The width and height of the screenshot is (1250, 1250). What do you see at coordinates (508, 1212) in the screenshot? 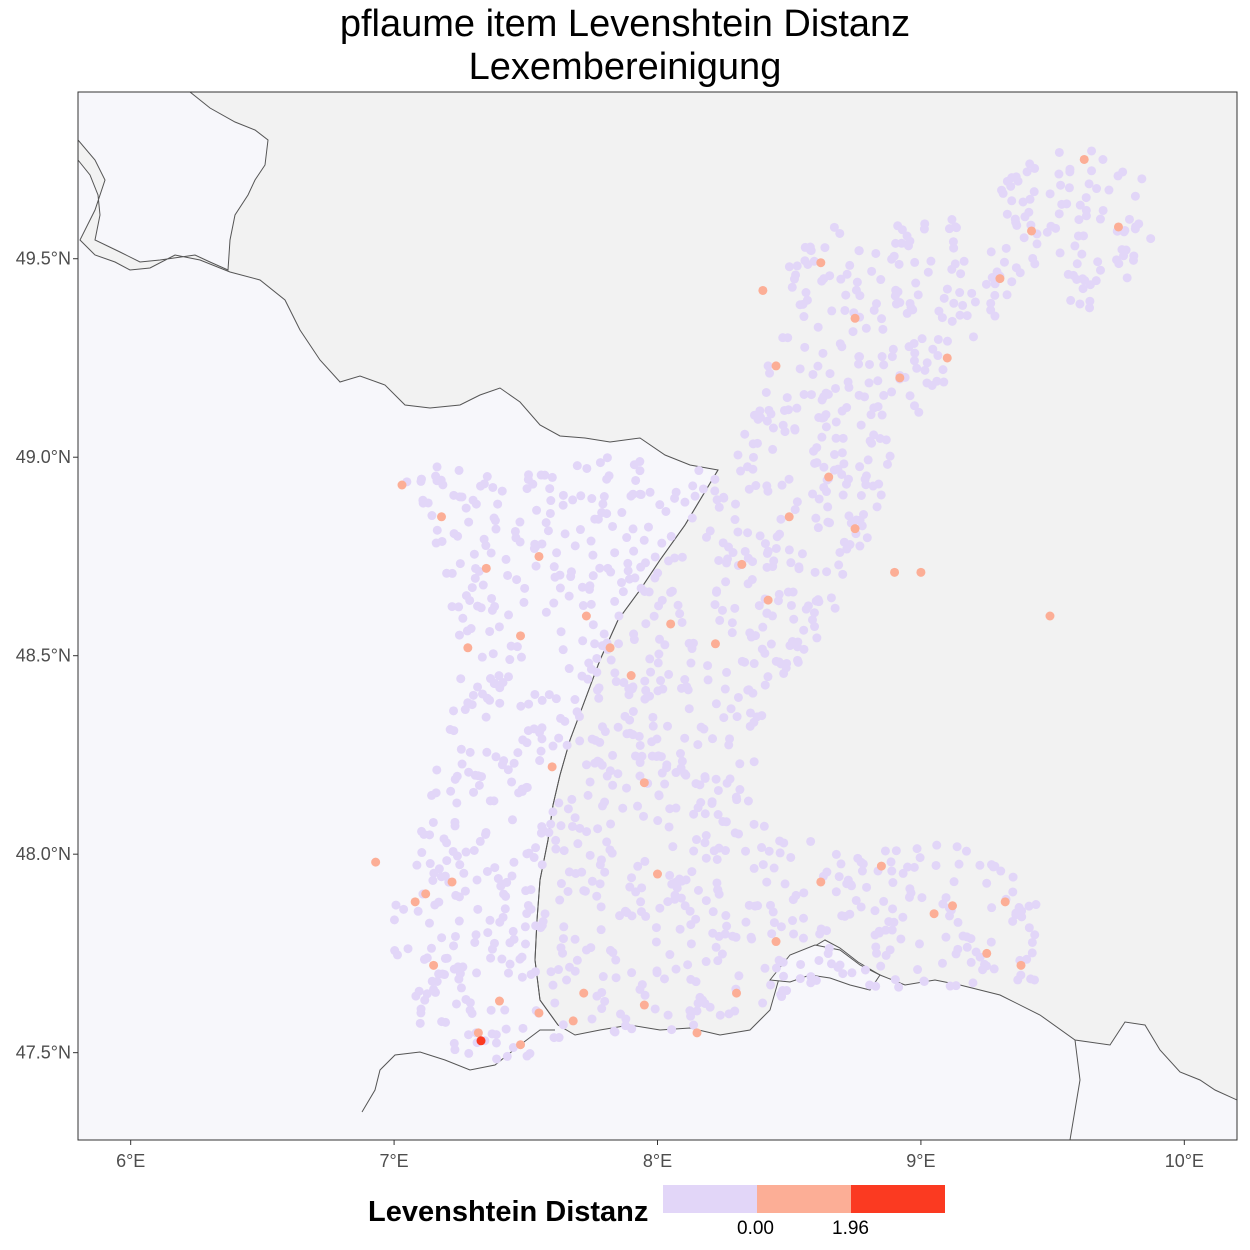
I see `legend-title: Levenshtein Distanz` at bounding box center [508, 1212].